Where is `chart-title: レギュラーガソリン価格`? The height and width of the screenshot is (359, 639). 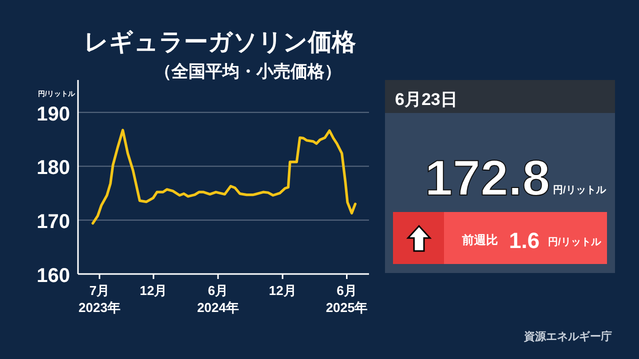 chart-title: レギュラーガソリン価格 is located at coordinates (220, 42).